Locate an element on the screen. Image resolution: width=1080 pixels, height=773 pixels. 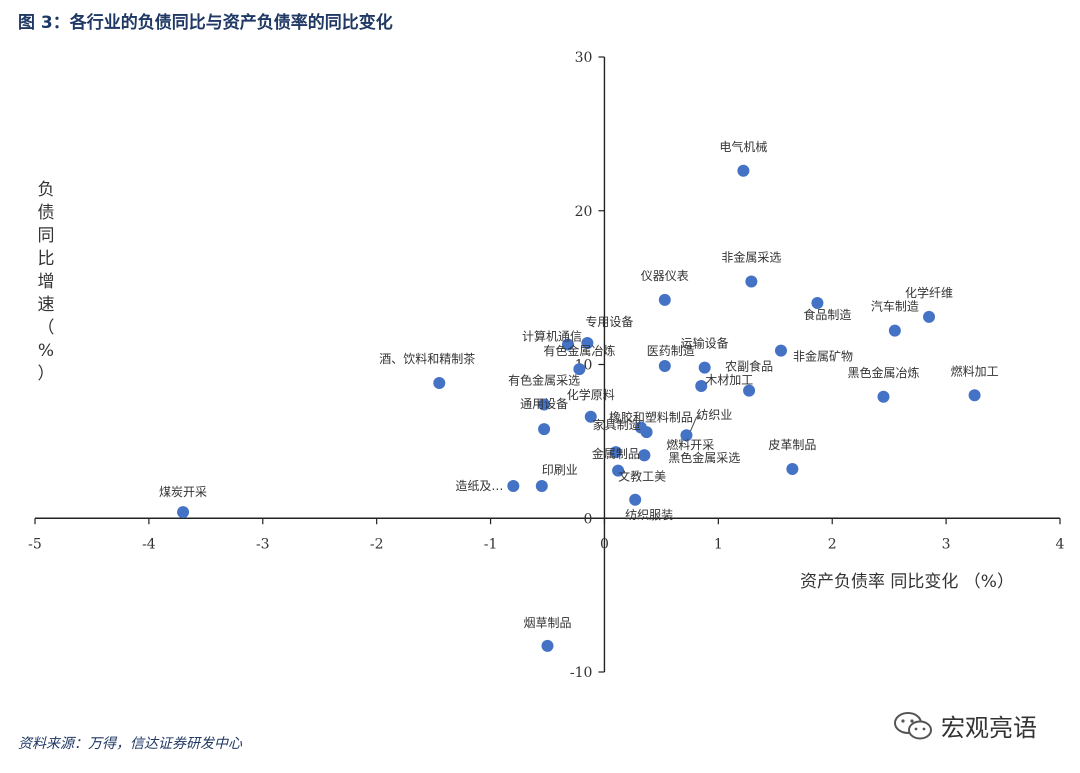
point-label: 通用设备 is located at coordinates (544, 404).